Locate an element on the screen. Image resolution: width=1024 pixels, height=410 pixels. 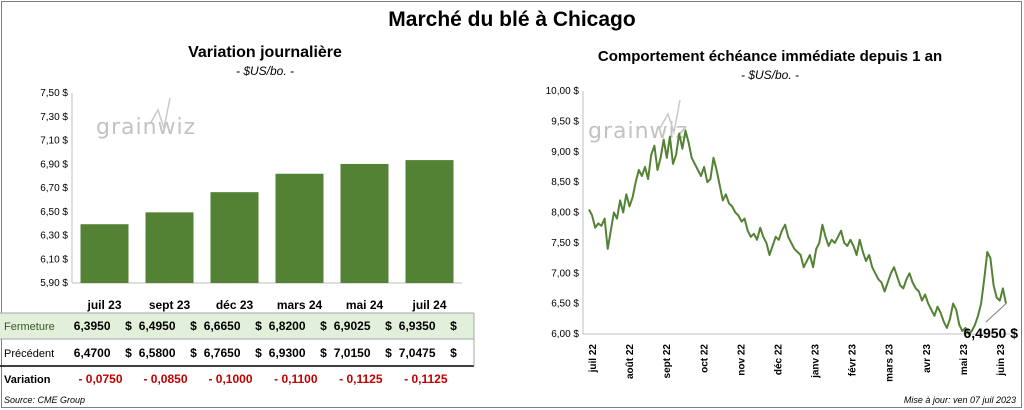
table-cell-value: 6,8200 is located at coordinates (287, 326).